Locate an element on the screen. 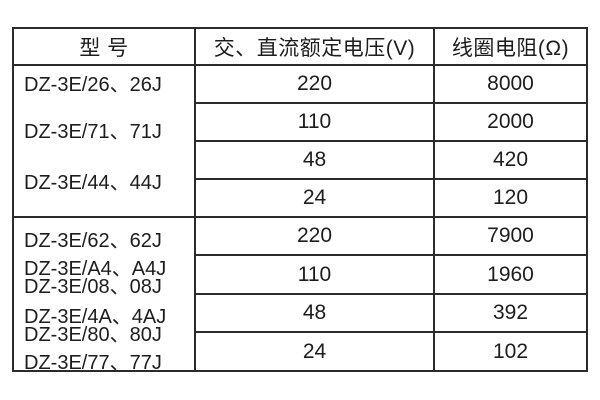  model-name: DZ-3E/71、71J is located at coordinates (93, 132).